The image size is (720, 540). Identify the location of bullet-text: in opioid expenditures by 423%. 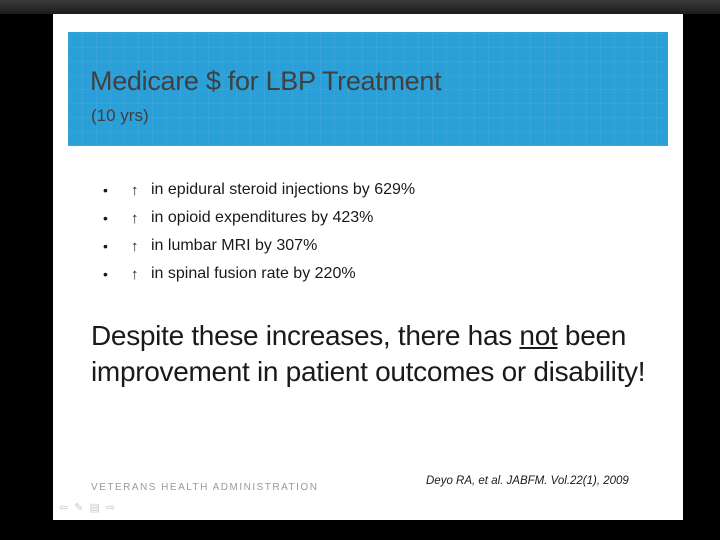
(262, 217).